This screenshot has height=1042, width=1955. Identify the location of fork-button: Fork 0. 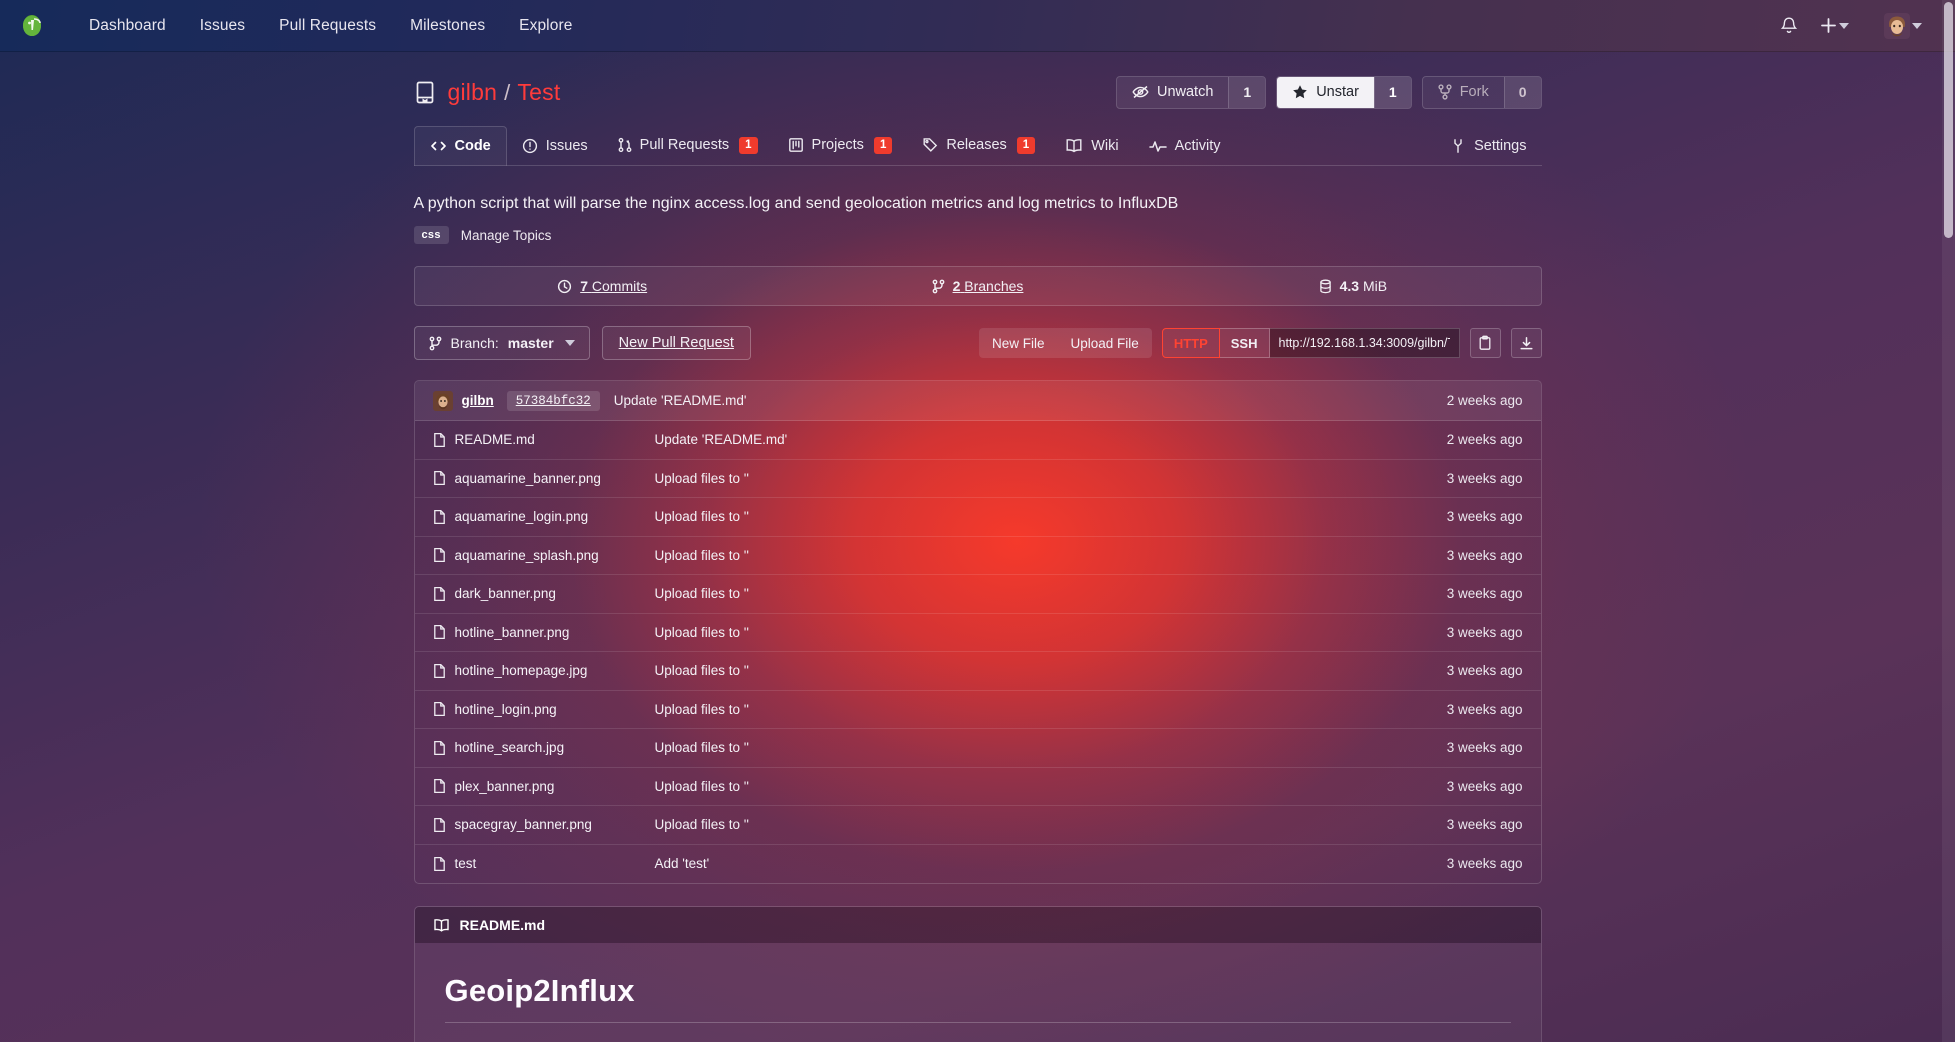
(1481, 92).